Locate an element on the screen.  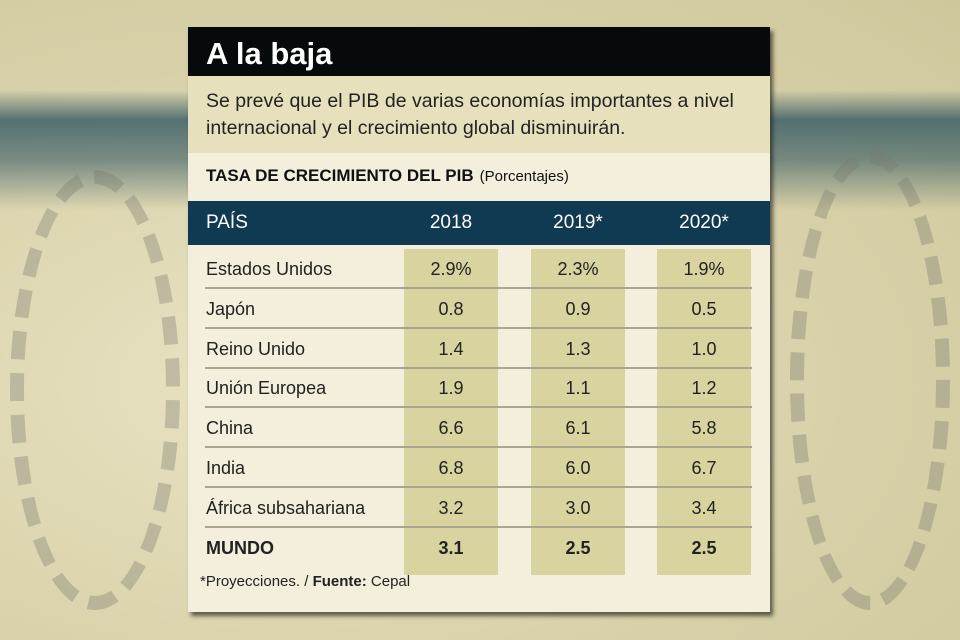
table-row: China 6.6 6.1 5.8 is located at coordinates (479, 428).